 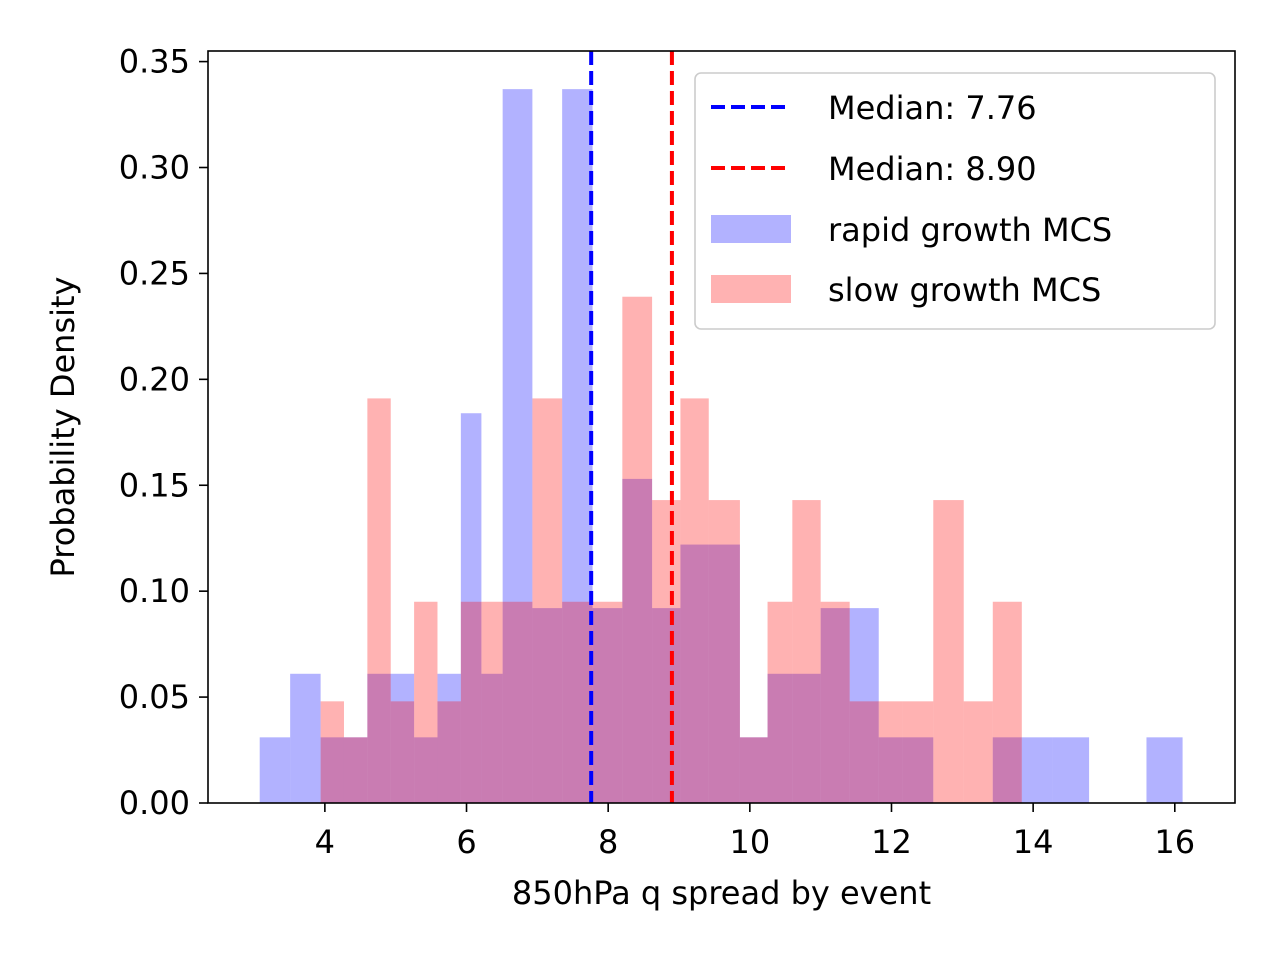 I want to click on y-tick-label: 0.25, so click(x=154, y=273).